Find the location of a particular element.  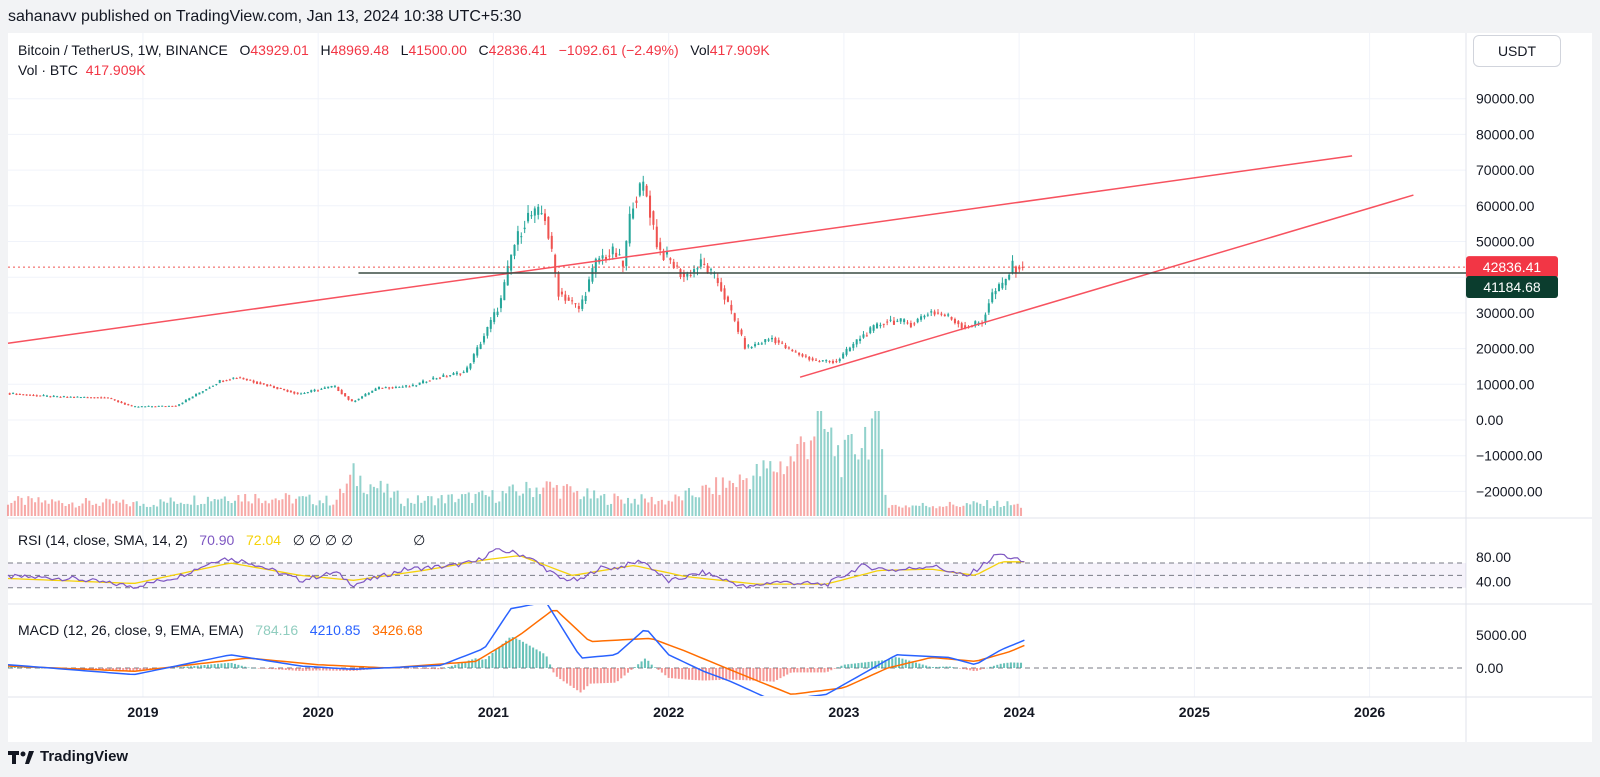

macd-tick-label: 0.00 is located at coordinates (1489, 668).